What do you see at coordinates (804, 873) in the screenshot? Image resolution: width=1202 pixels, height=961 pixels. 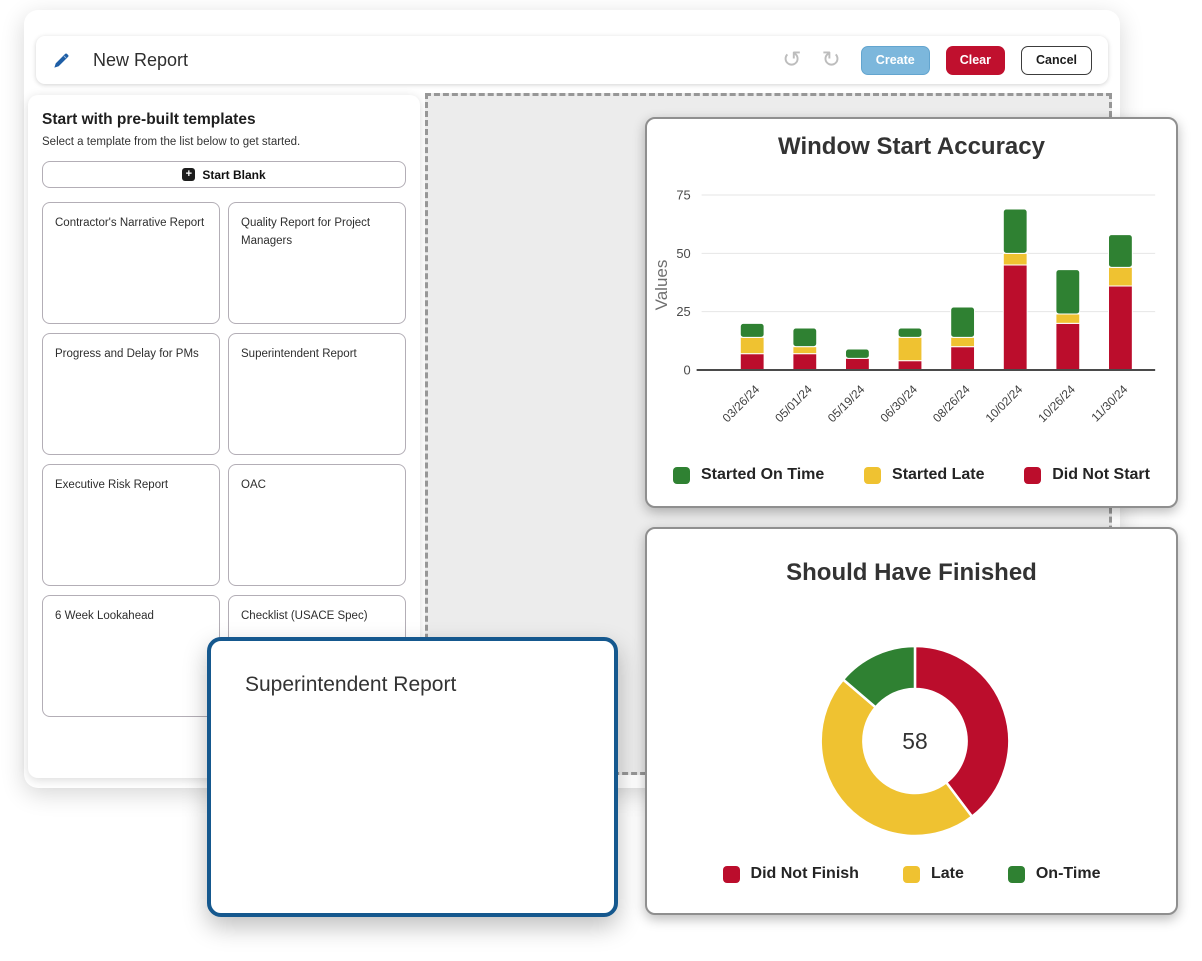 I see `legend-label: Did Not Finish` at bounding box center [804, 873].